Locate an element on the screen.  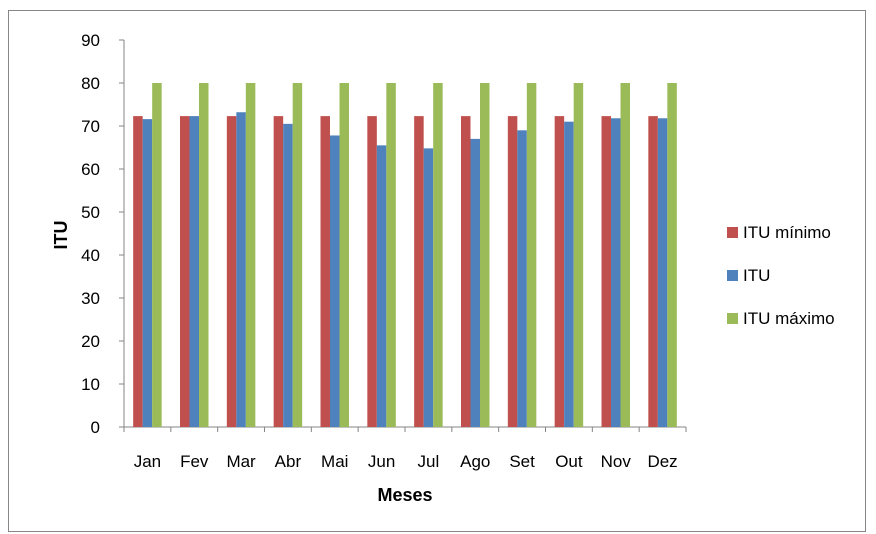
x-tick-label: Set is located at coordinates (522, 461).